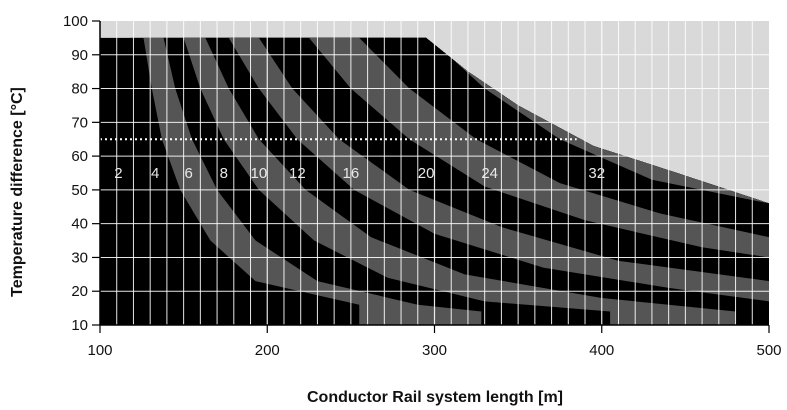 This screenshot has width=787, height=410. I want to click on x-tick-label: 500, so click(768, 350).